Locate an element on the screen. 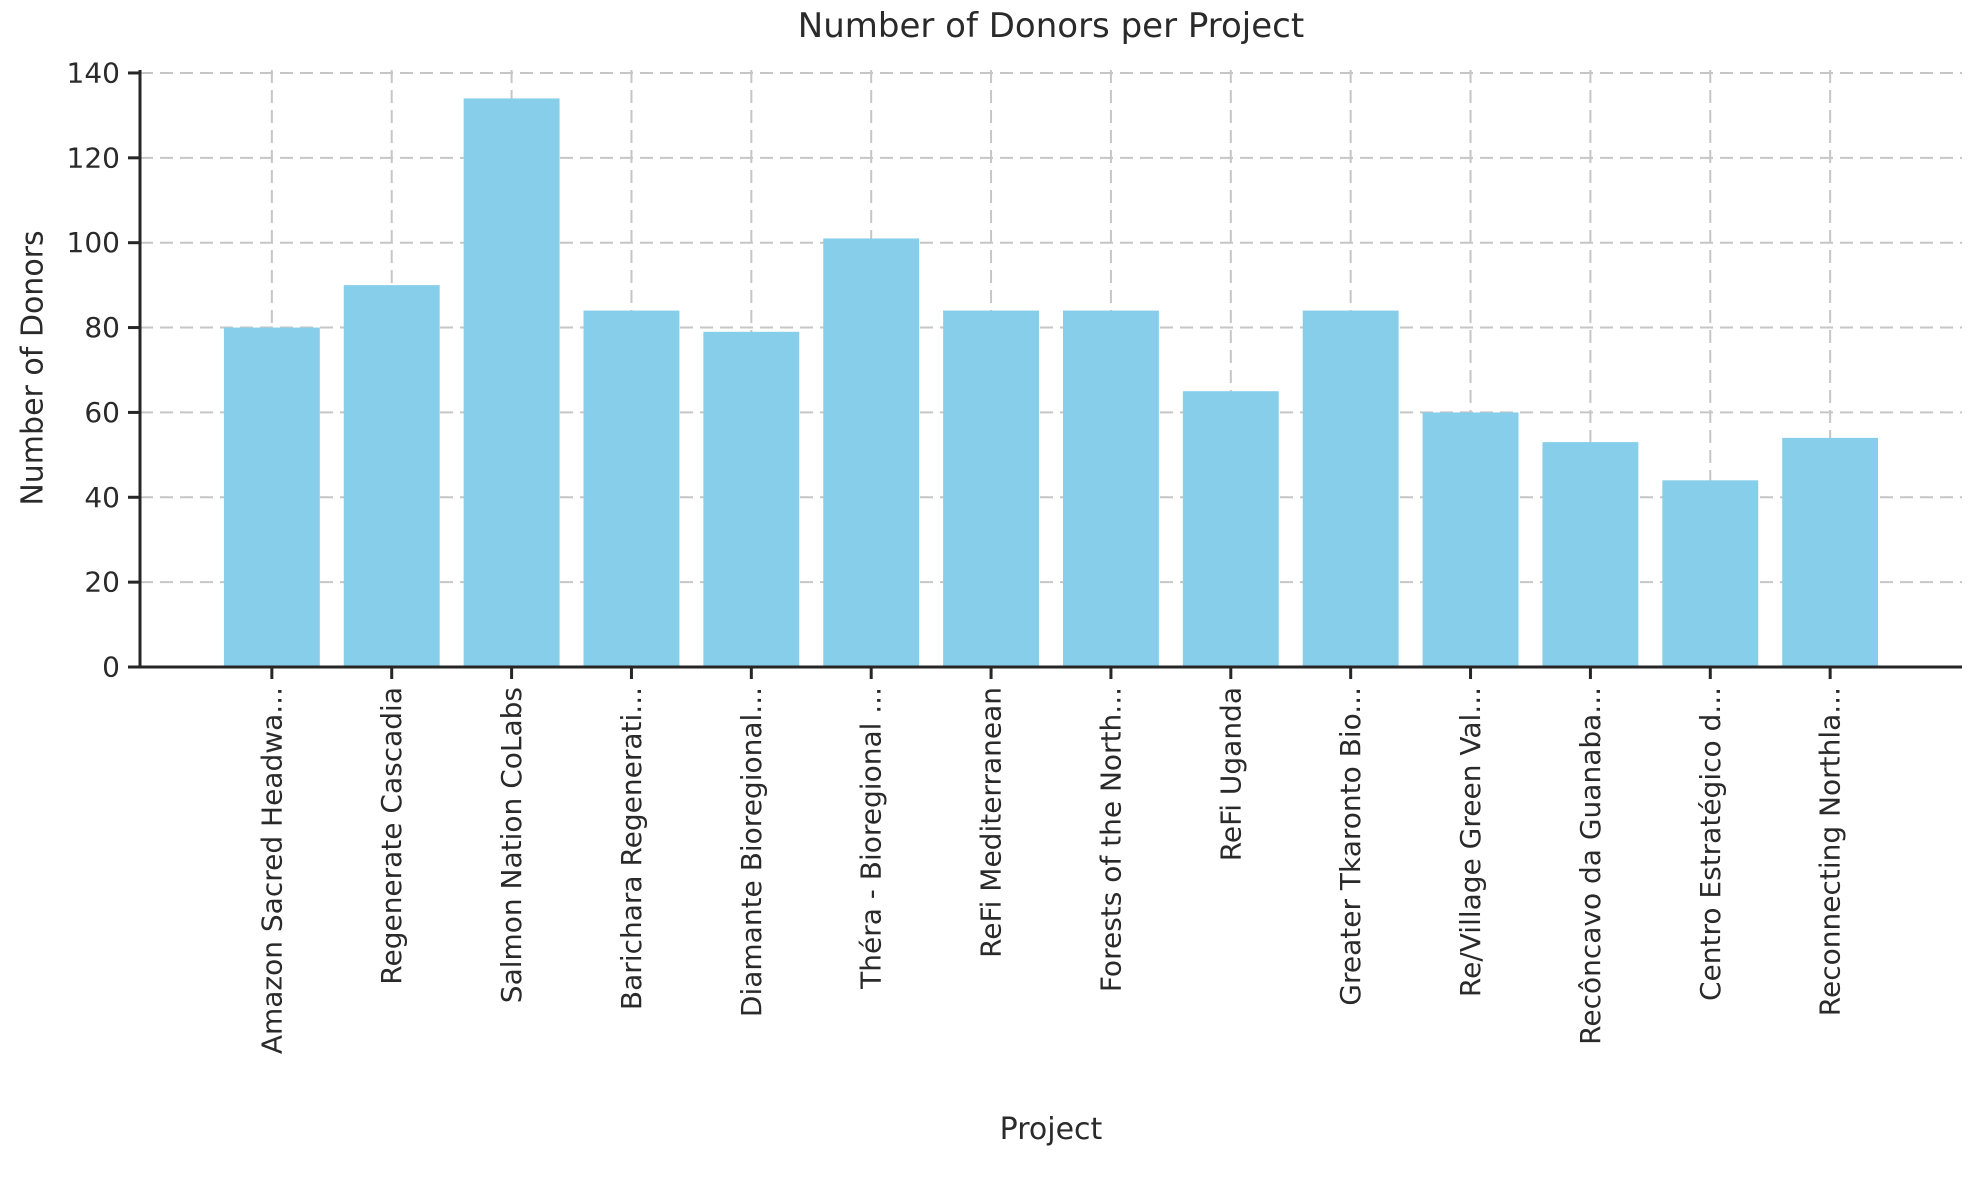 The width and height of the screenshot is (1979, 1180). y-tick-label: 40 is located at coordinates (102, 497).